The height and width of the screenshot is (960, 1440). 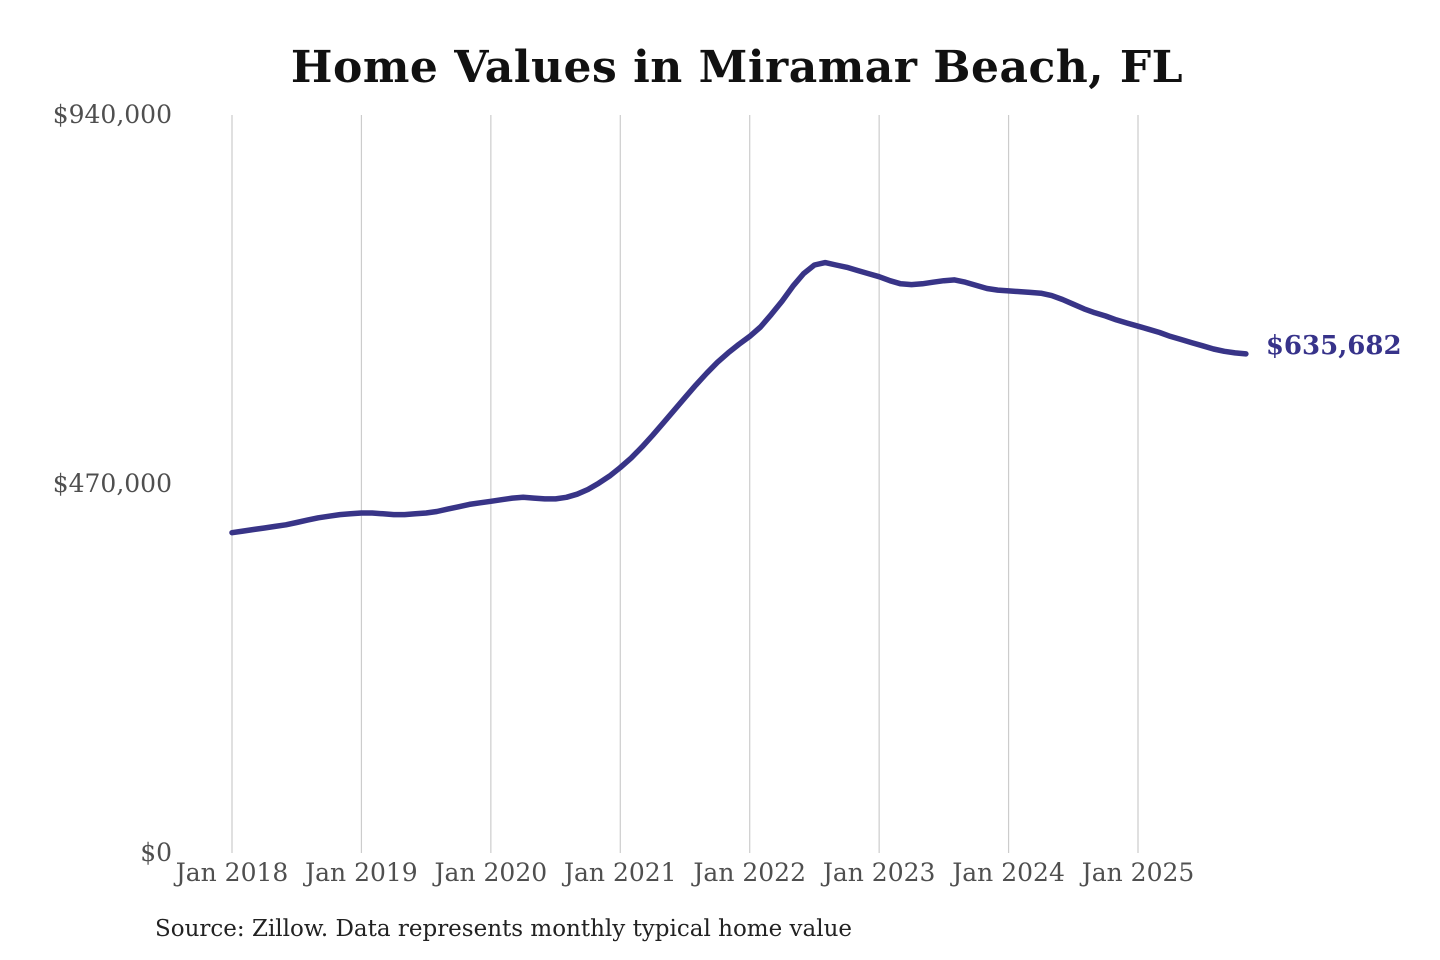 What do you see at coordinates (112, 114) in the screenshot?
I see `y-tick-label: $940,000` at bounding box center [112, 114].